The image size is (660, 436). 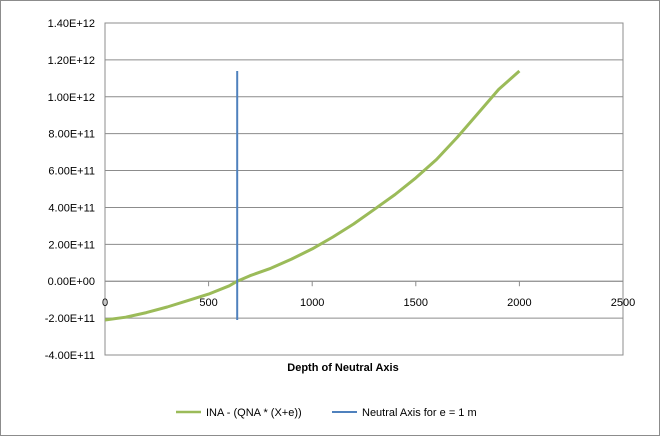 I want to click on x-tick-label: 2000, so click(x=519, y=303).